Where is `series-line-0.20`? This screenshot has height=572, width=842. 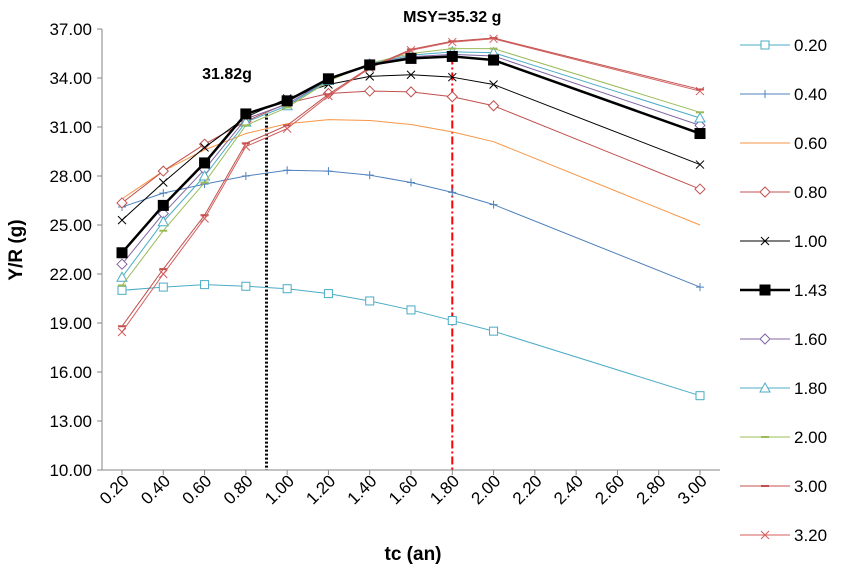 series-line-0.20 is located at coordinates (411, 340).